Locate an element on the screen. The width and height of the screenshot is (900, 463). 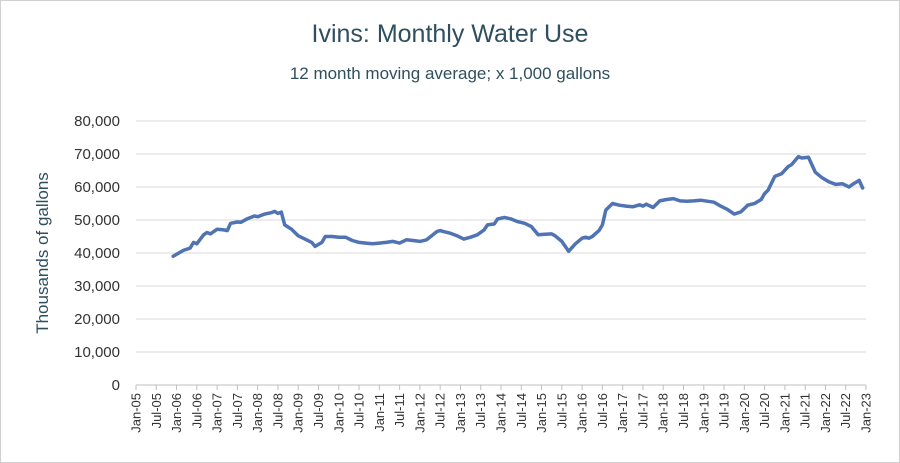
x-tick-label: Jul-20 is located at coordinates (764, 410).